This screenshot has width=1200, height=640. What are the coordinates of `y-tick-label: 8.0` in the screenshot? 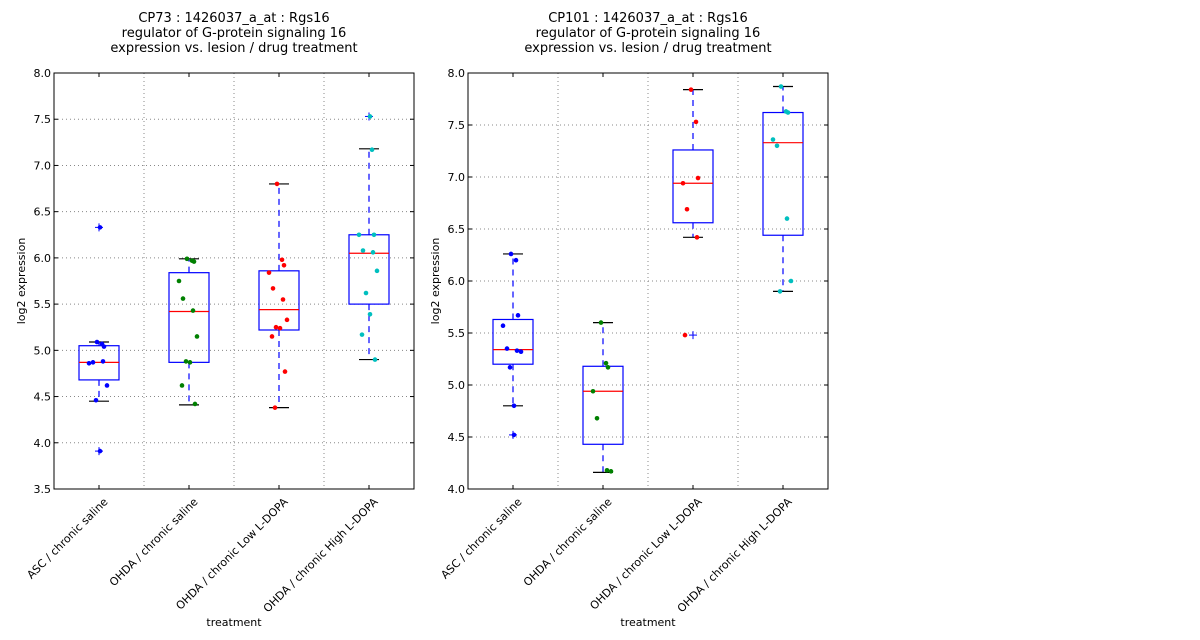 It's located at (43, 73).